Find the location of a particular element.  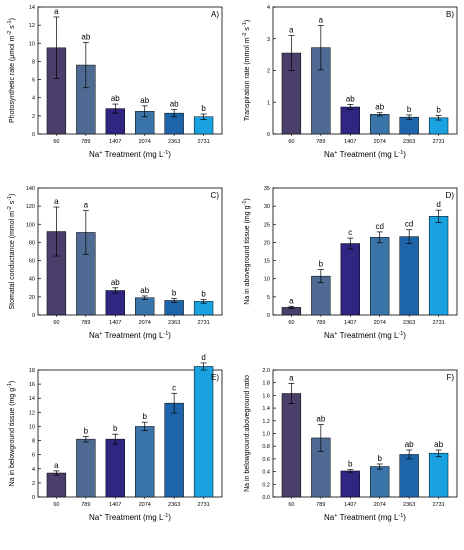

panel-label: E) is located at coordinates (215, 377).